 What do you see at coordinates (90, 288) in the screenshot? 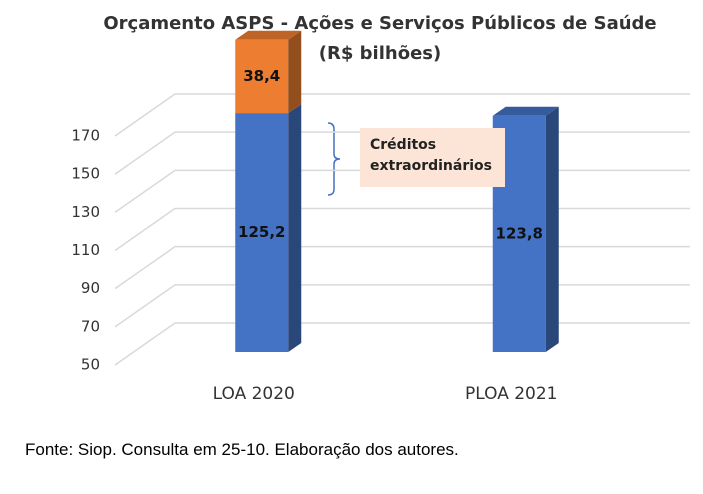
I see `y-tick-label: 90` at bounding box center [90, 288].